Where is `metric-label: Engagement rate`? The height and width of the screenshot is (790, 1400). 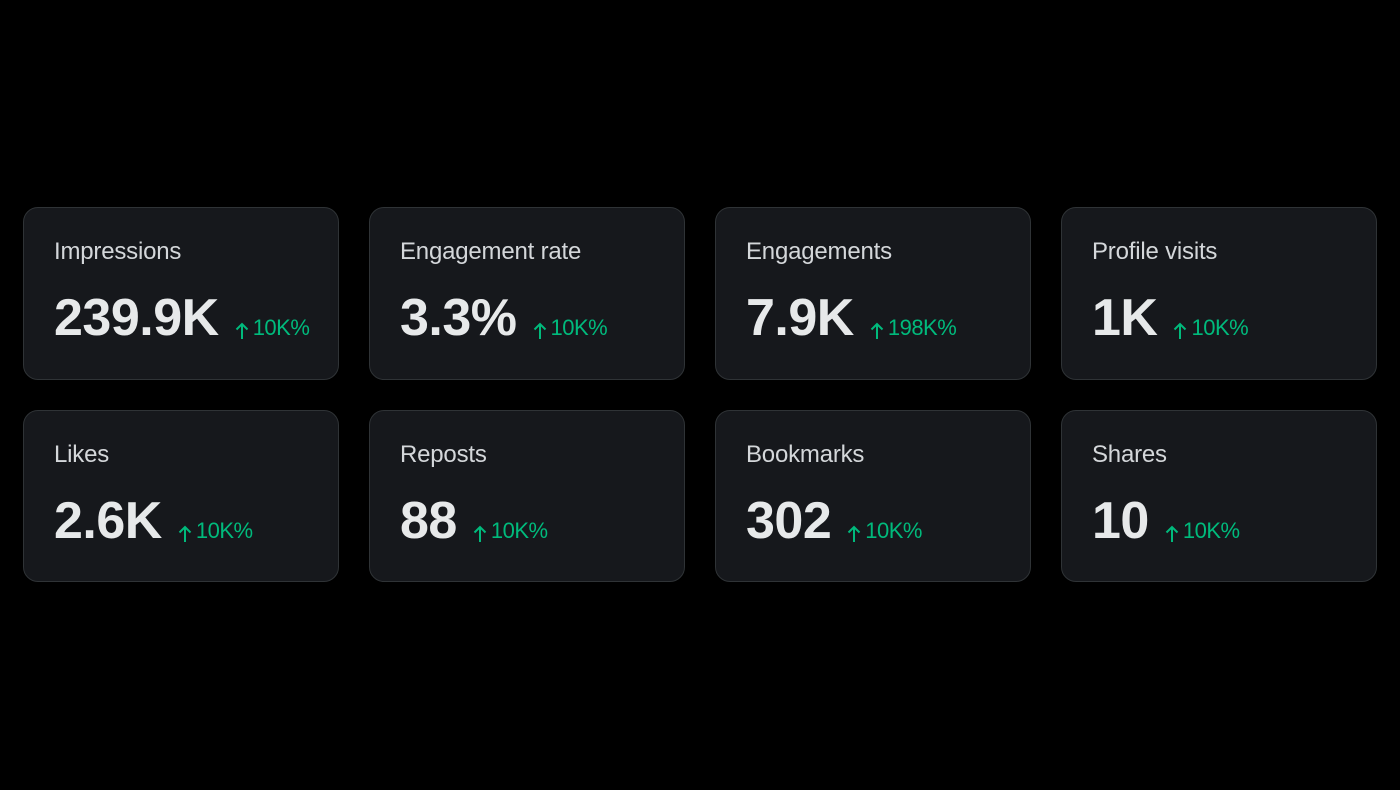
metric-label: Engagement rate is located at coordinates (491, 251).